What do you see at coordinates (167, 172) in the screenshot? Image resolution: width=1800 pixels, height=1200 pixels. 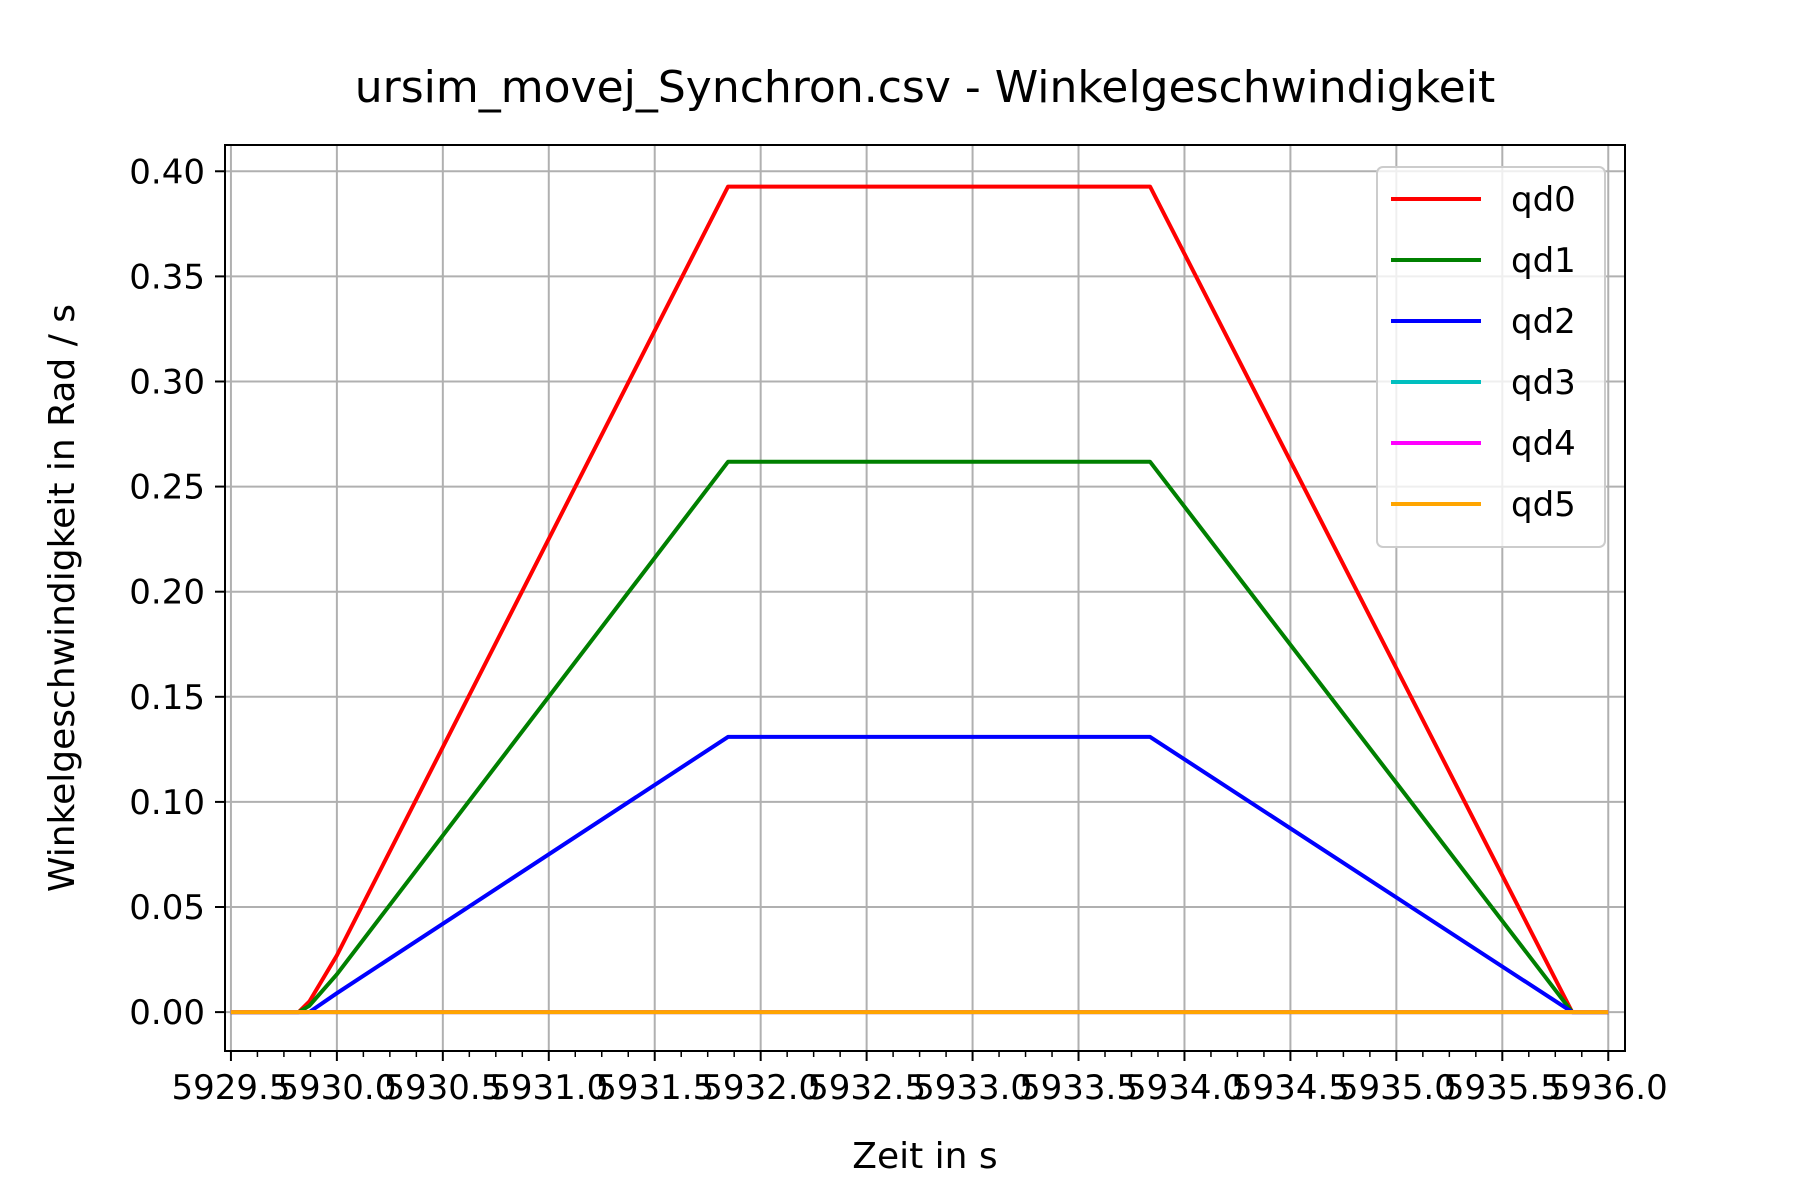 I see `y-tick-label: 0.40` at bounding box center [167, 172].